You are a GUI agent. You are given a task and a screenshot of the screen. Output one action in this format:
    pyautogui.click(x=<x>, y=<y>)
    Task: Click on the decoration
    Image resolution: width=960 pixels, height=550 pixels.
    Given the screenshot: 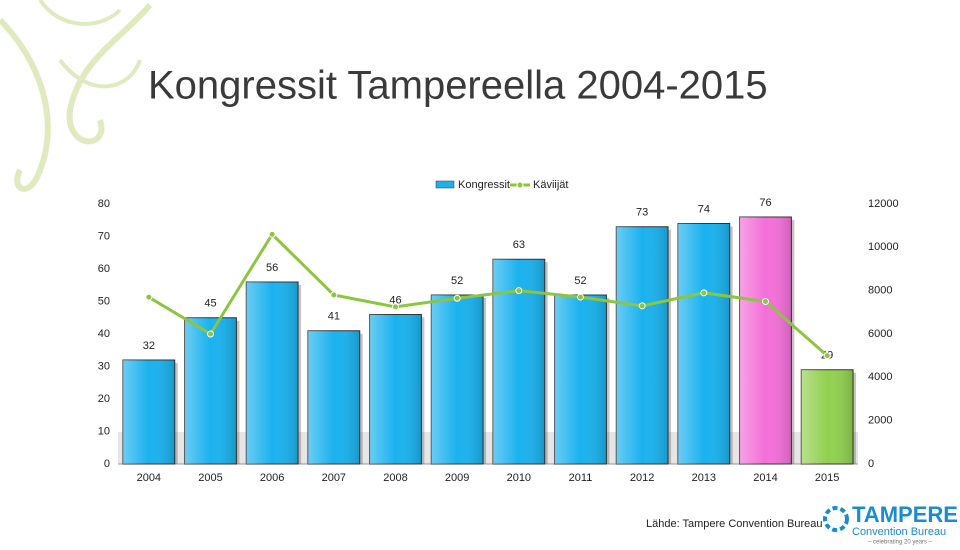 What is the action you would take?
    pyautogui.click(x=76, y=96)
    